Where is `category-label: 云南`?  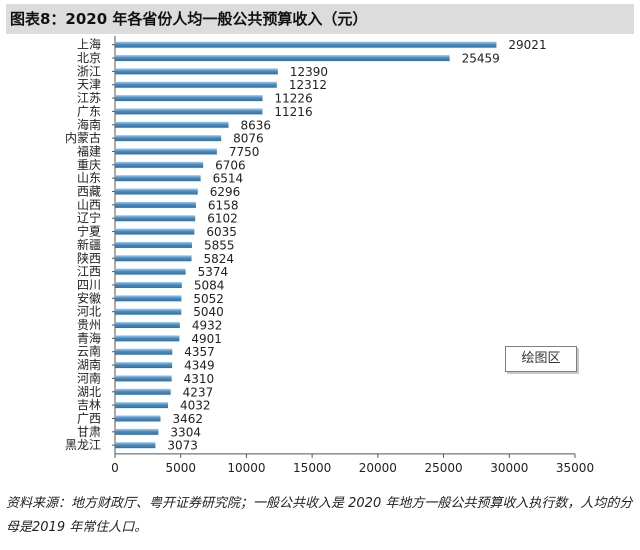
category-label: 云南 is located at coordinates (89, 351).